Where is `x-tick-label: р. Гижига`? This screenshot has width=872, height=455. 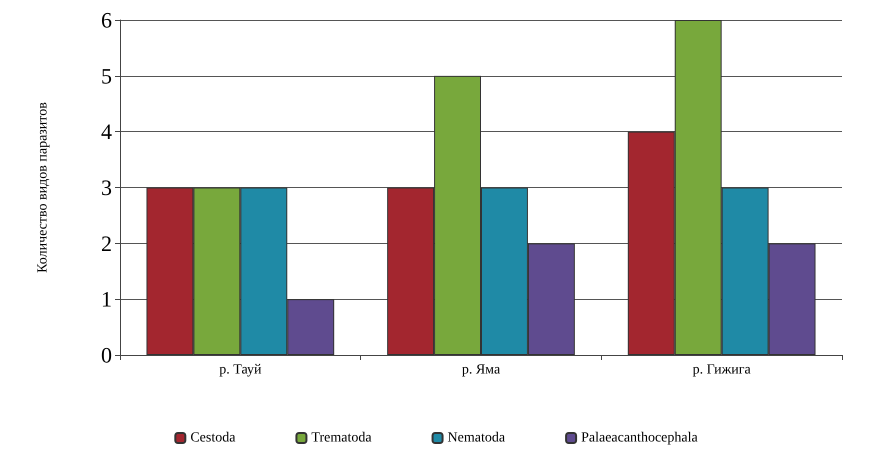 x-tick-label: р. Гижига is located at coordinates (722, 370).